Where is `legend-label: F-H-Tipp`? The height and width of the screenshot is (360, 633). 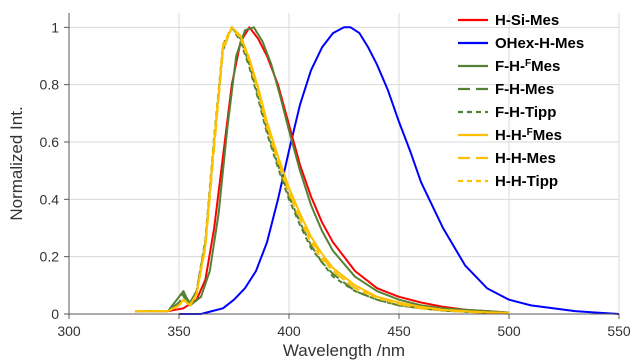
legend-label: F-H-Tipp is located at coordinates (525, 112).